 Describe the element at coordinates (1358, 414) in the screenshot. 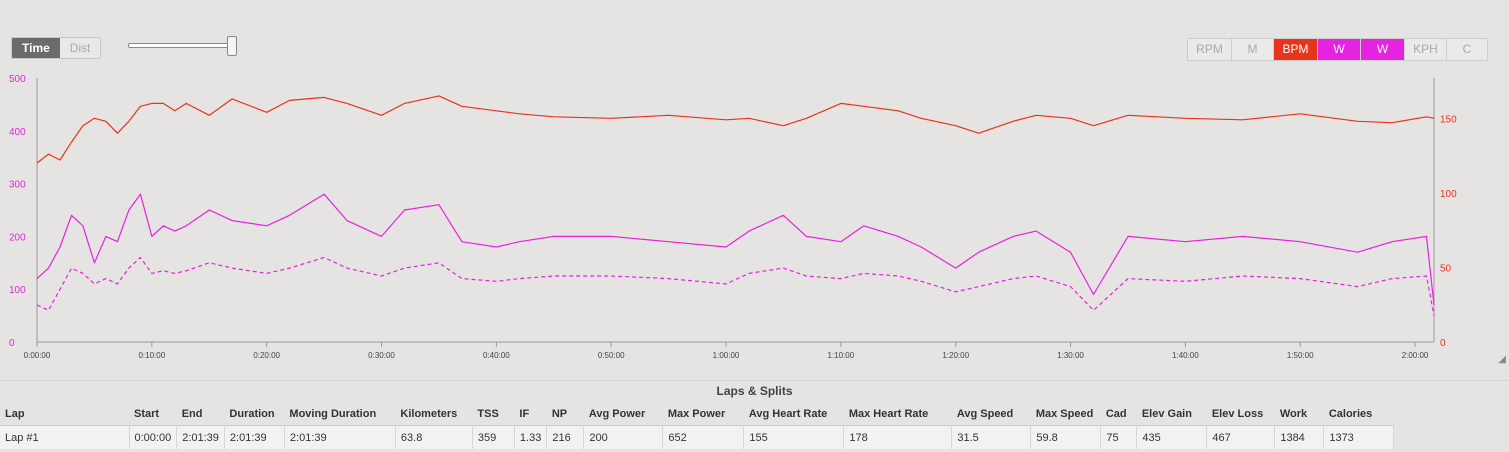

I see `column-header: Calories` at that location.